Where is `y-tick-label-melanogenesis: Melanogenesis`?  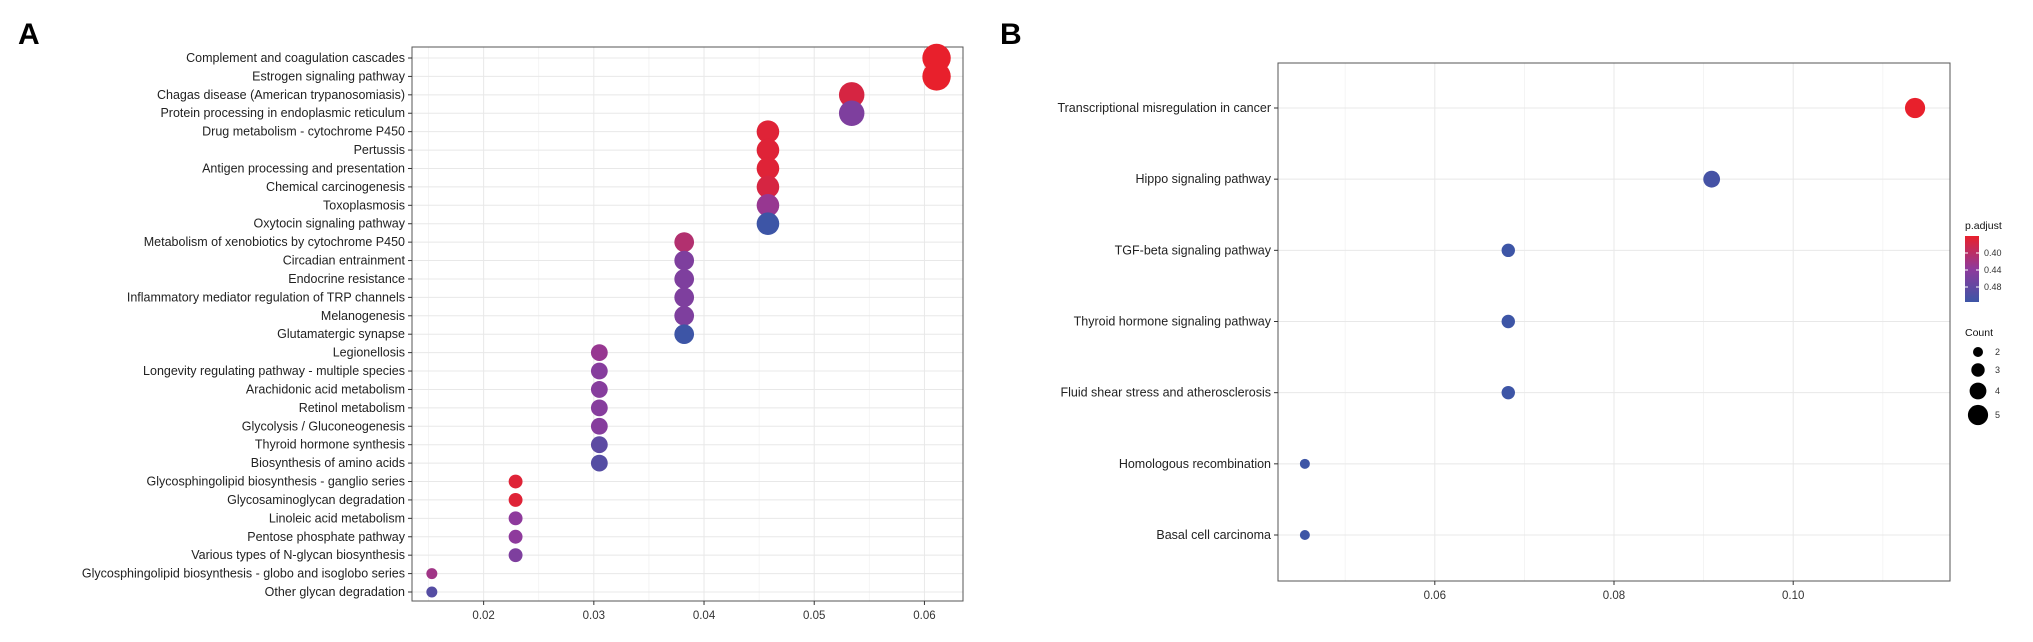
y-tick-label-melanogenesis: Melanogenesis is located at coordinates (363, 316).